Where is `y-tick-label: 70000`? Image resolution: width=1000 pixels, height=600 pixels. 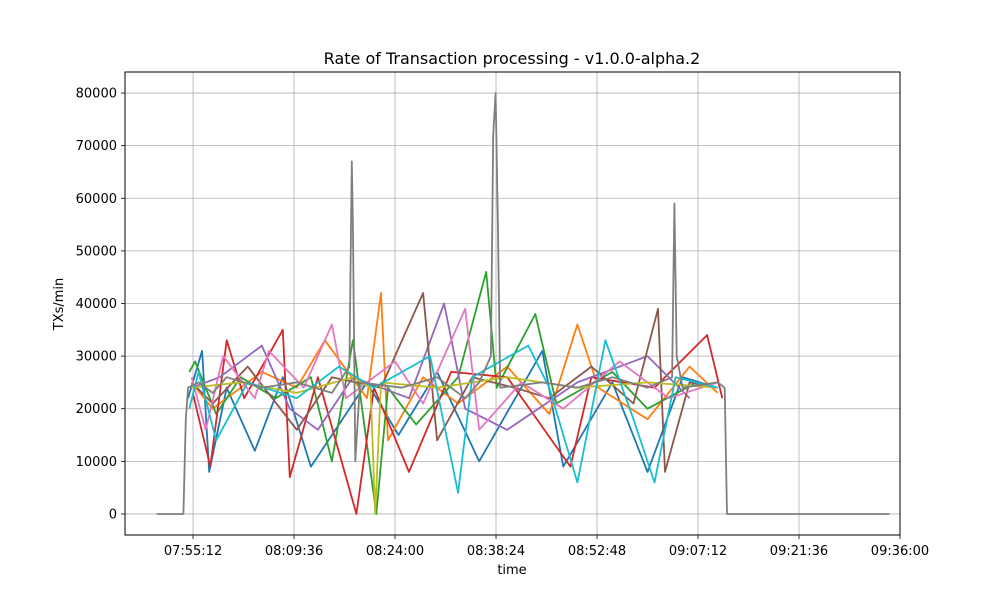 y-tick-label: 70000 is located at coordinates (96, 146).